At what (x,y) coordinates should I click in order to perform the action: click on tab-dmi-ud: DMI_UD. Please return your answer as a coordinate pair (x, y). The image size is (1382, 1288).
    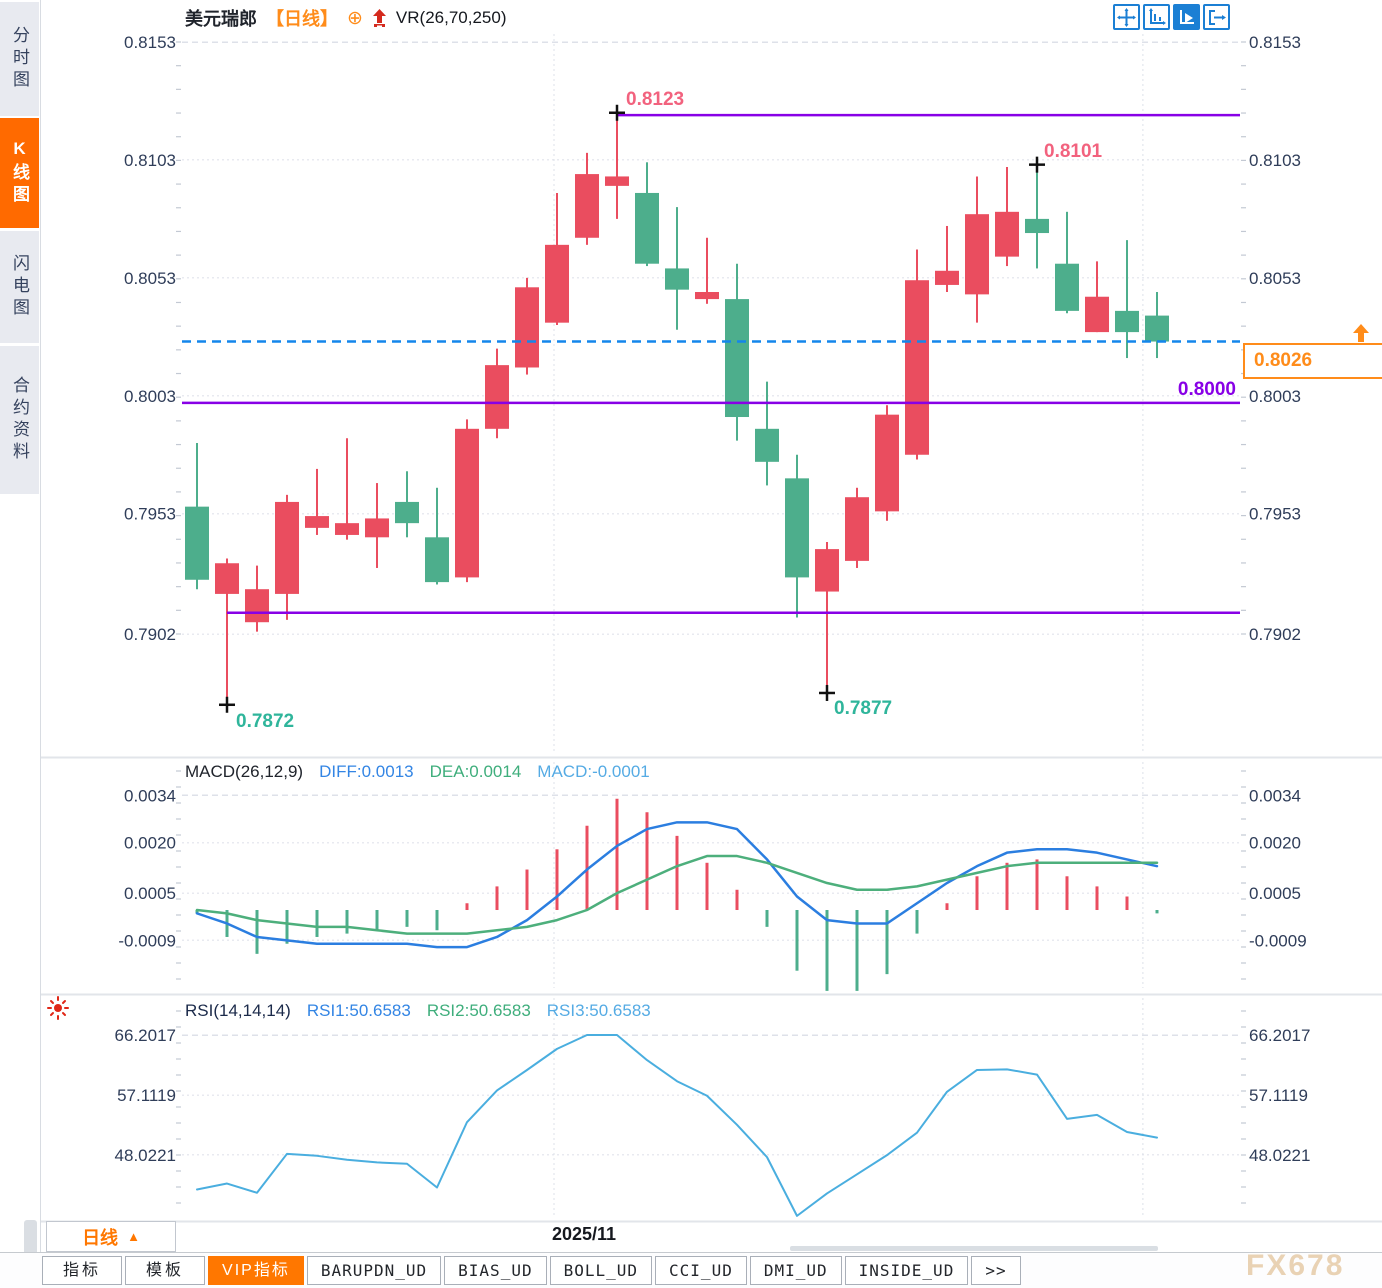
    Looking at the image, I should click on (795, 1270).